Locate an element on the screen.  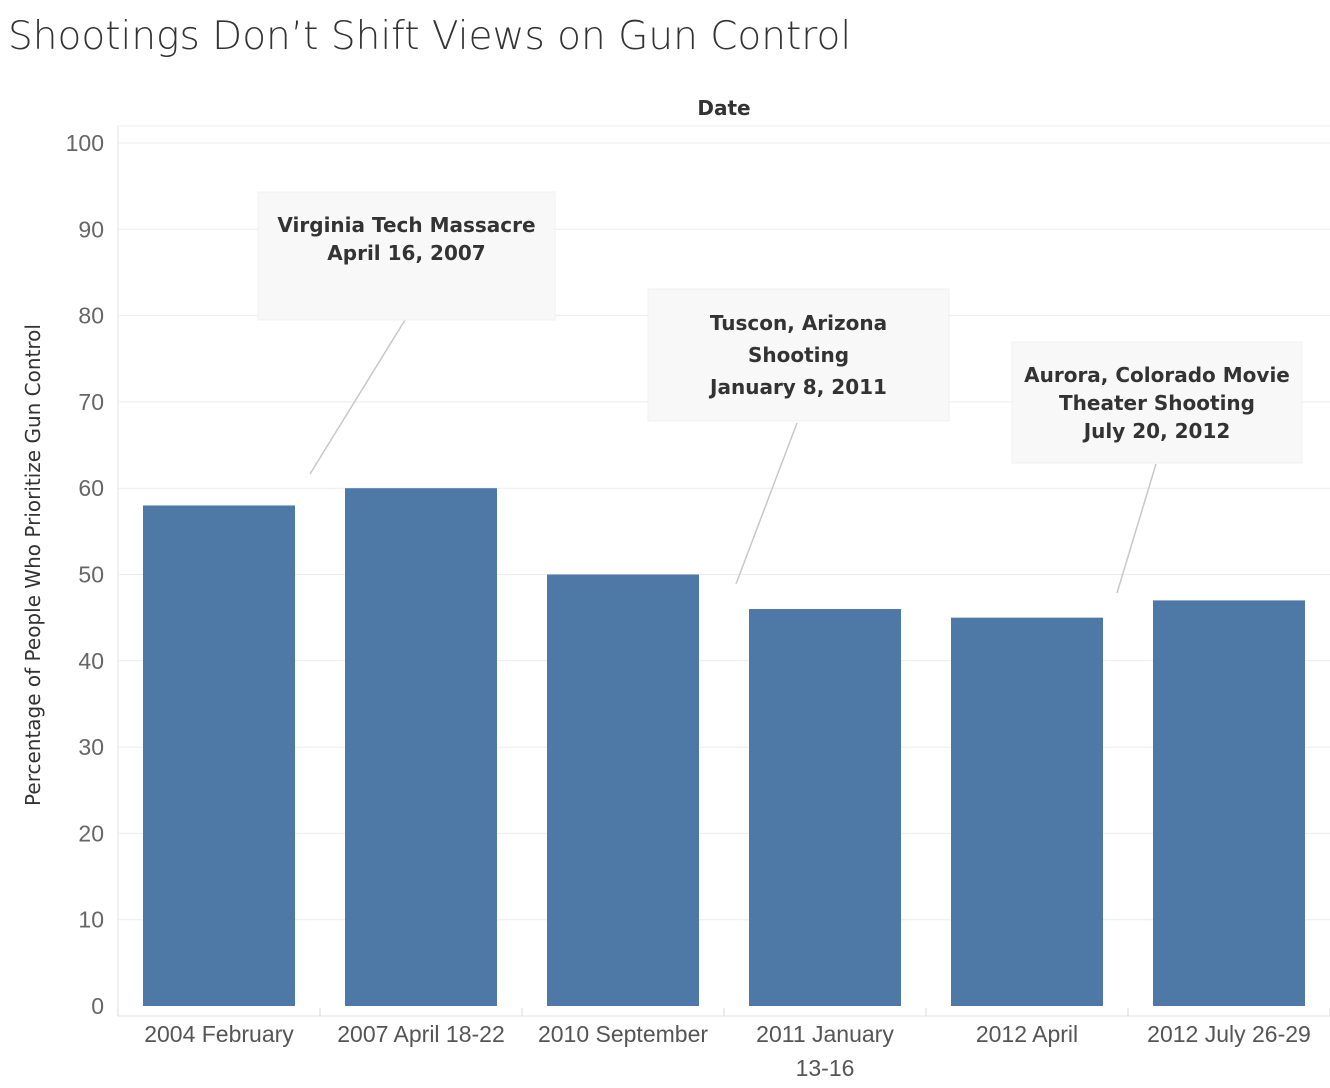
y-tick-label: 60 is located at coordinates (91, 488).